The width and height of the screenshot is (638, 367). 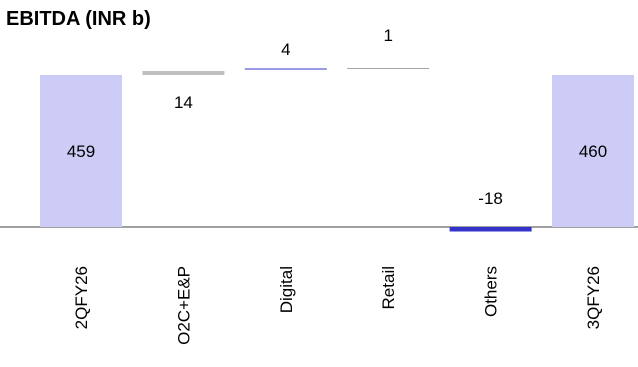 I want to click on tick-label-o2c-e-p: O2C+E&P, so click(x=183, y=305).